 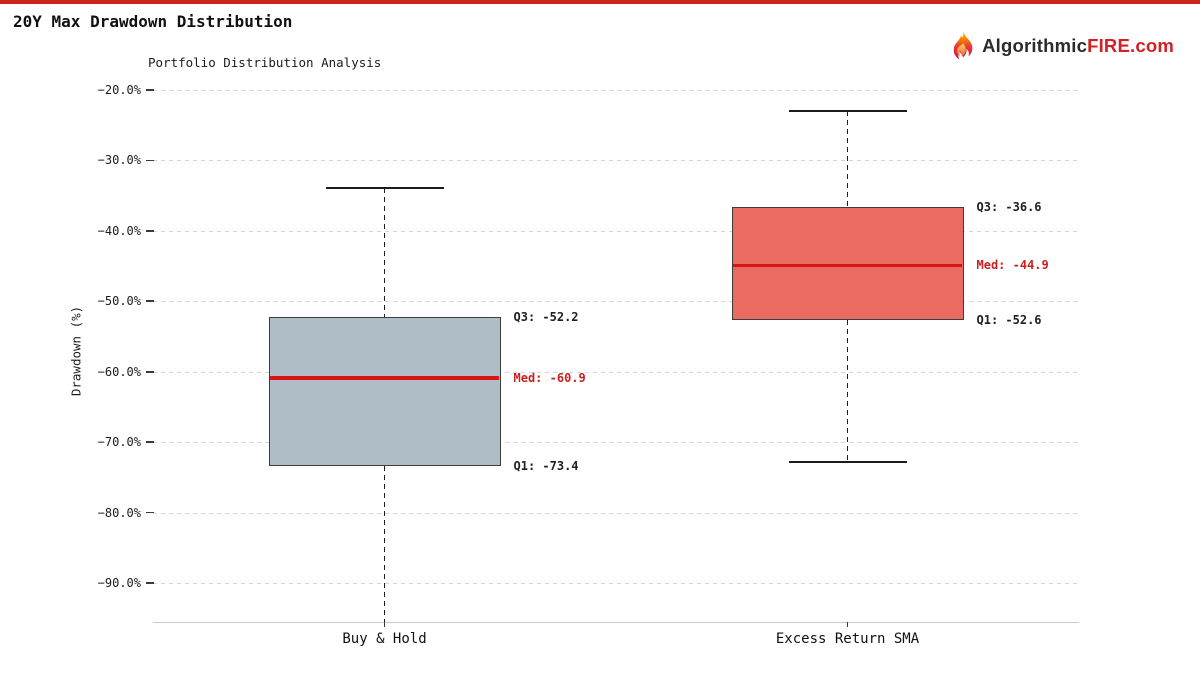 I want to click on y-tick-label: −70.0%, so click(x=119, y=442).